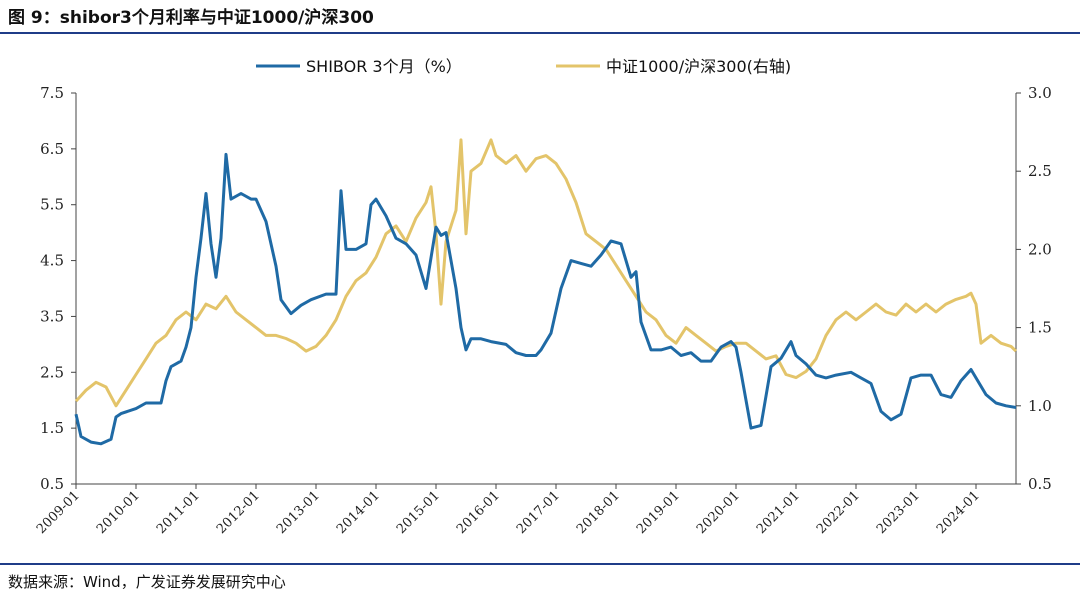 This screenshot has width=1080, height=596. Describe the element at coordinates (52, 149) in the screenshot. I see `left-tick-label: 6.5` at that location.